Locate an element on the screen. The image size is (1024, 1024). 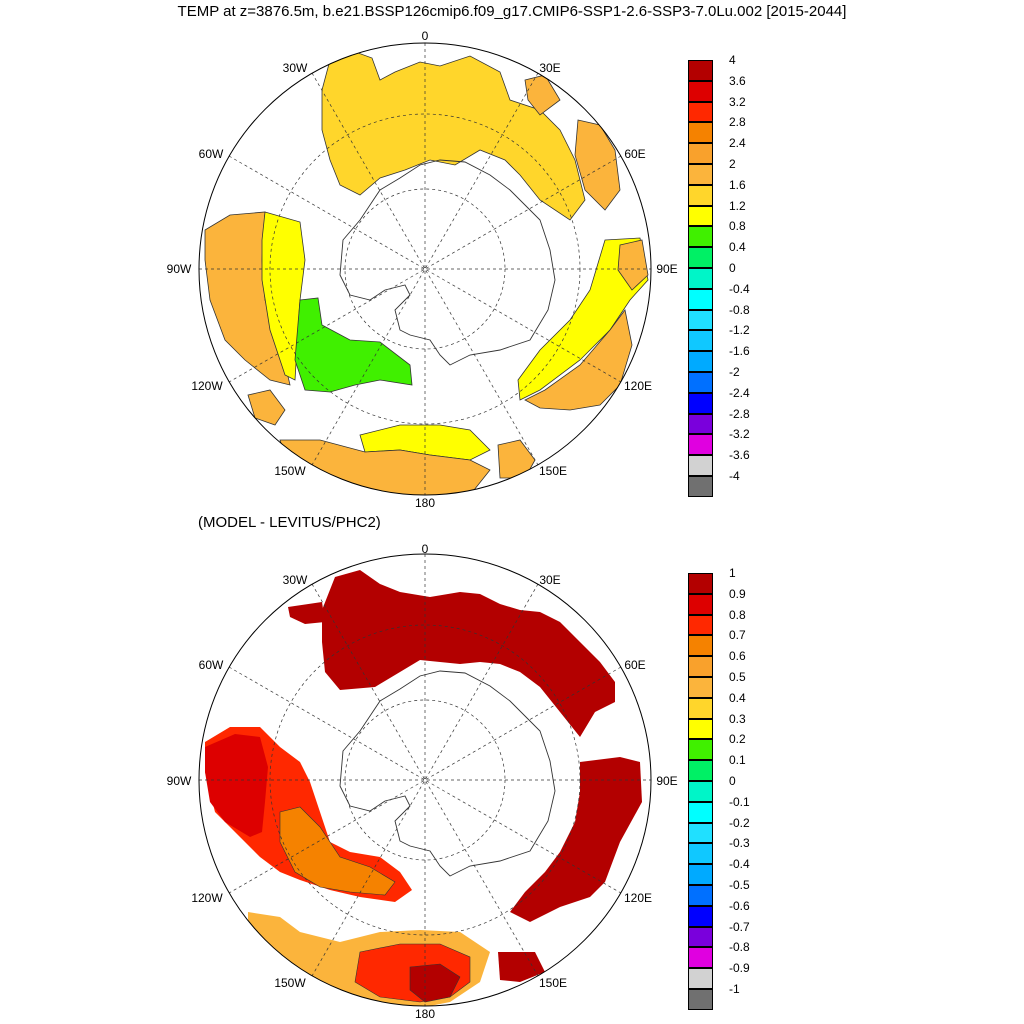
colorbar-label: 2.8 is located at coordinates (737, 122).